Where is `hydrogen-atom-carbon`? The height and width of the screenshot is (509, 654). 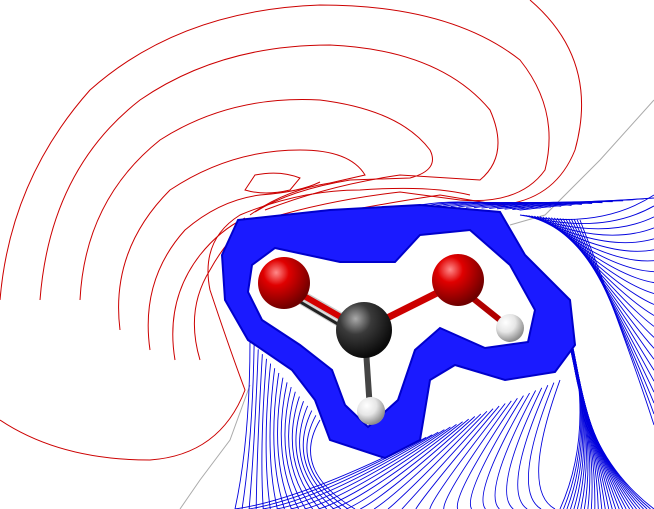
hydrogen-atom-carbon is located at coordinates (371, 411).